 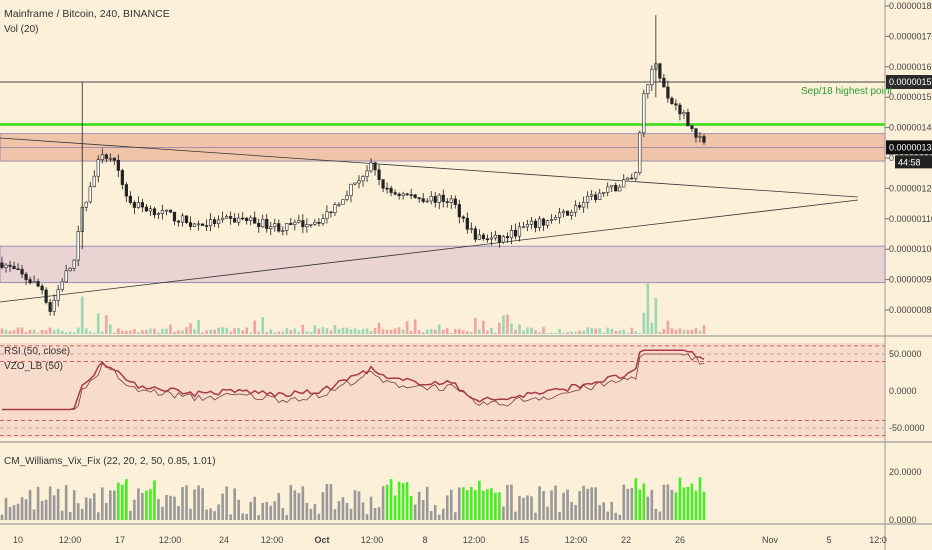 What do you see at coordinates (910, 249) in the screenshot?
I see `price-tick-8: 0.00000100` at bounding box center [910, 249].